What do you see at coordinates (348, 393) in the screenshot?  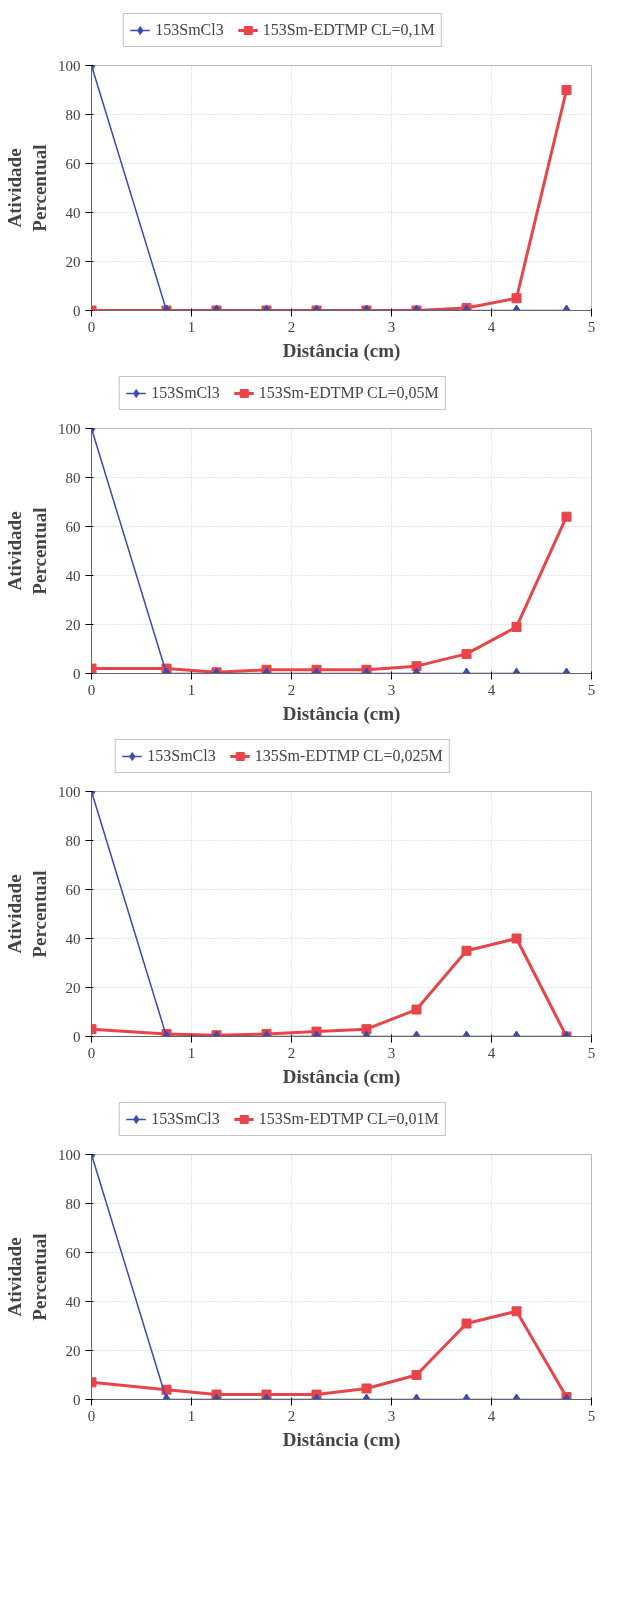 I see `legend-label: 153Sm-EDTMP CL=0,05M` at bounding box center [348, 393].